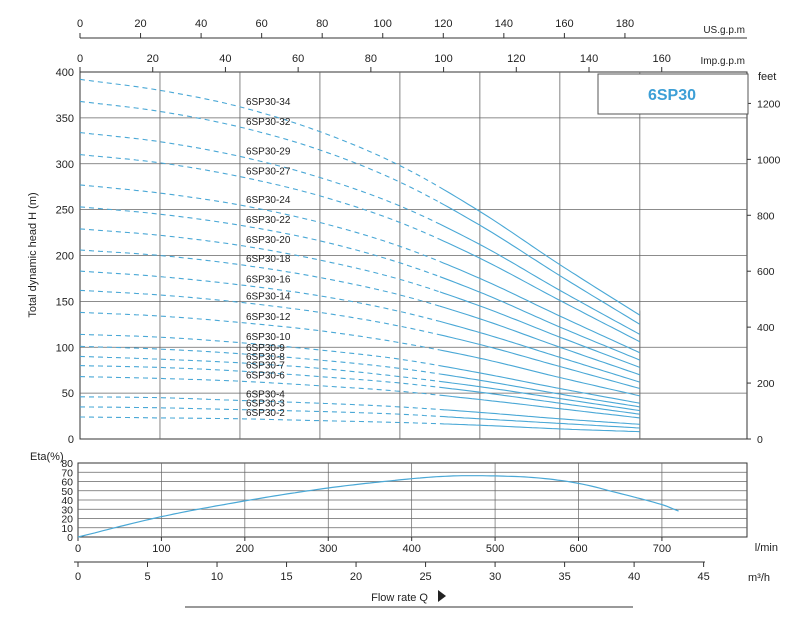  I want to click on feet-tick-label: 0, so click(760, 440).